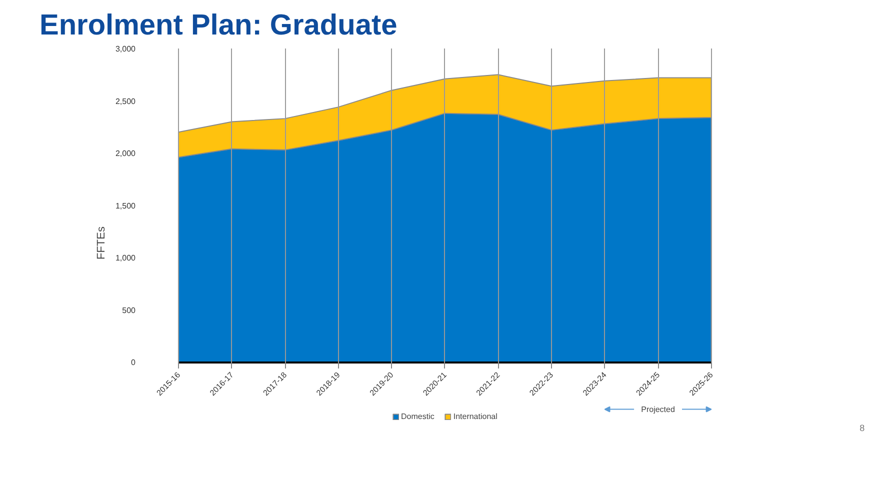 Image resolution: width=891 pixels, height=501 pixels. Describe the element at coordinates (219, 26) in the screenshot. I see `chart-title: Enrolment Plan: Graduate` at that location.